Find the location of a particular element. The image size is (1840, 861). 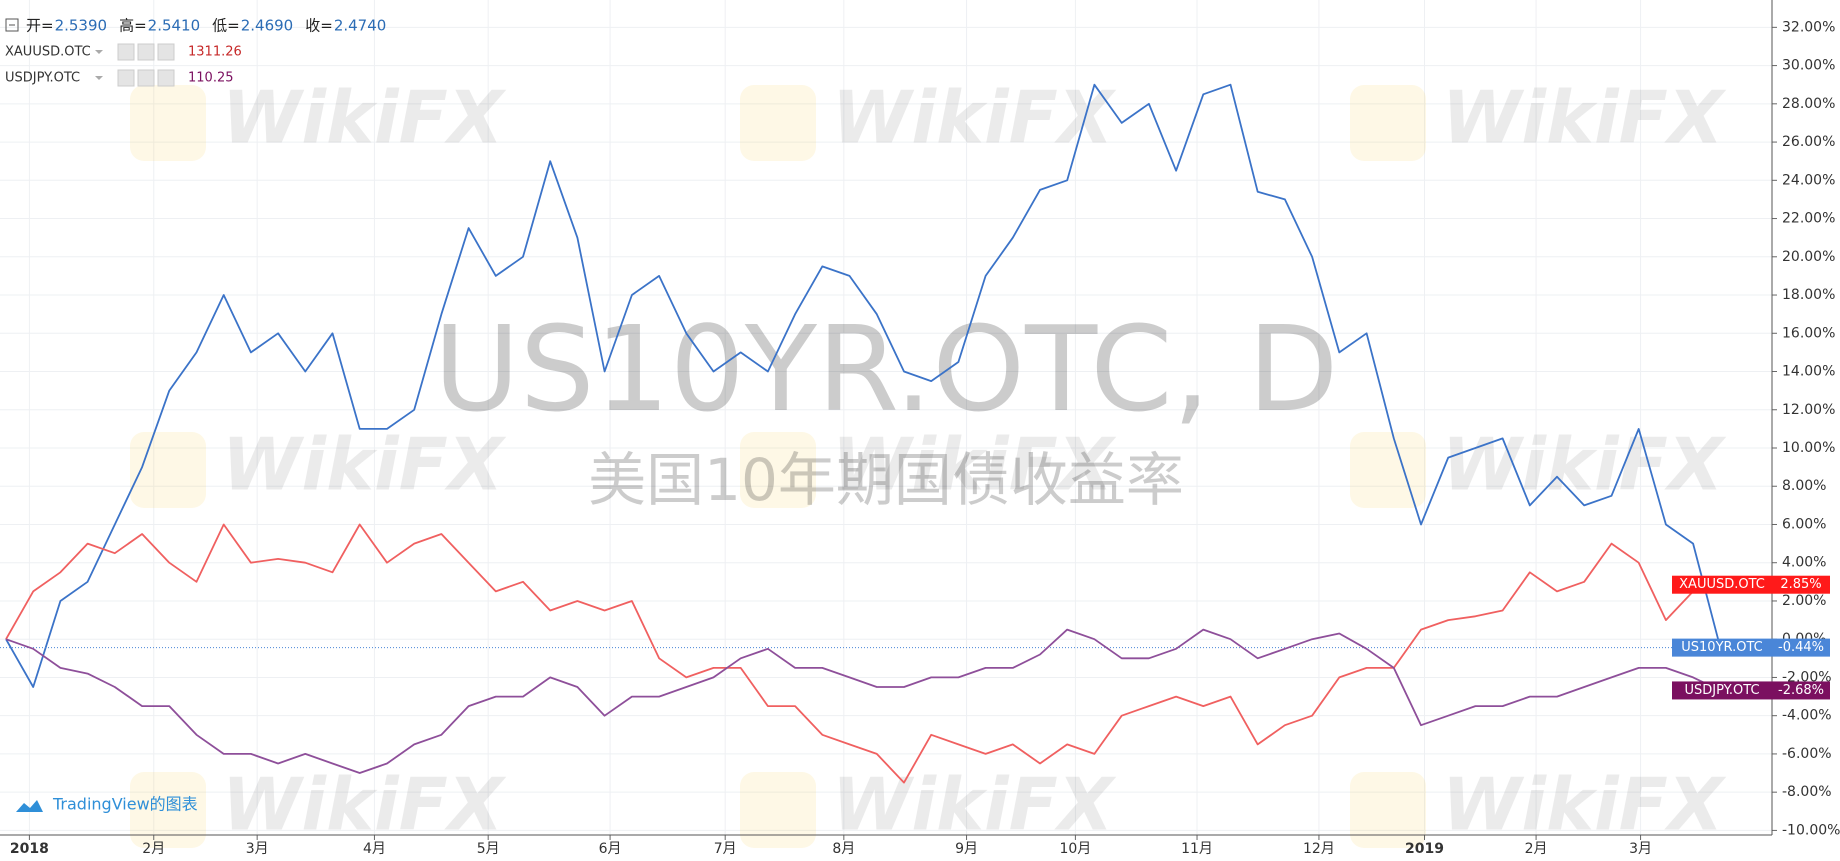

y-tick-label: -8.00% is located at coordinates (1807, 792).